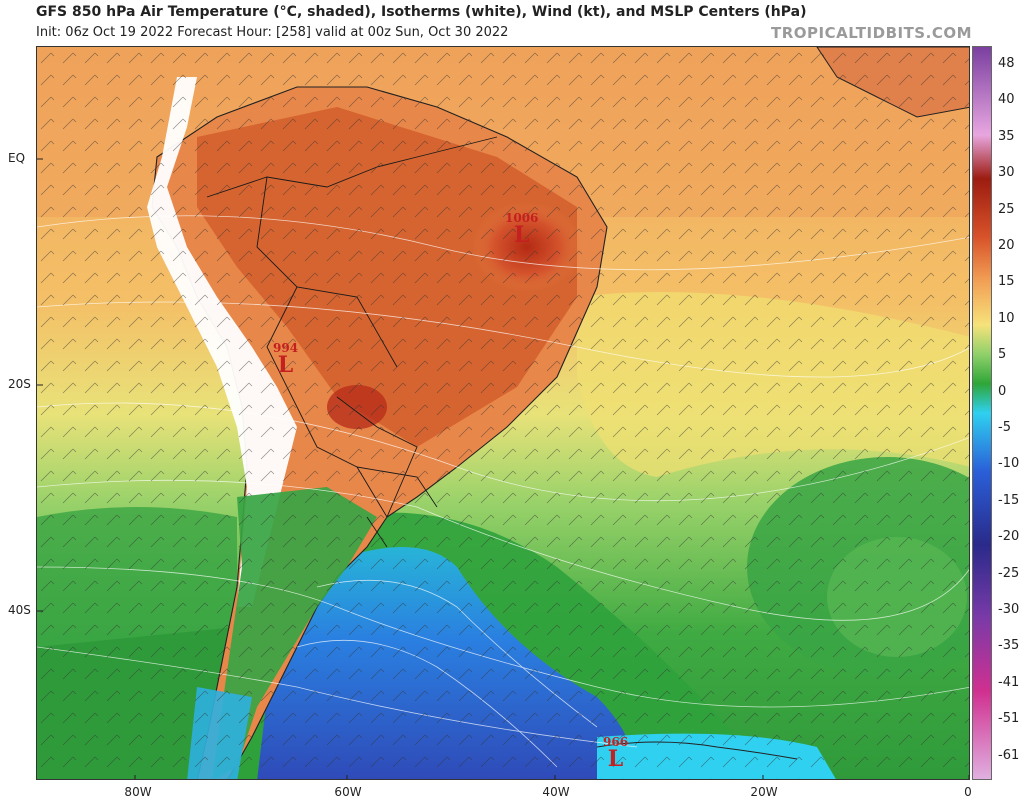 Image resolution: width=1024 pixels, height=800 pixels. Describe the element at coordinates (1009, 500) in the screenshot. I see `colorbar-tick-label: -15` at that location.